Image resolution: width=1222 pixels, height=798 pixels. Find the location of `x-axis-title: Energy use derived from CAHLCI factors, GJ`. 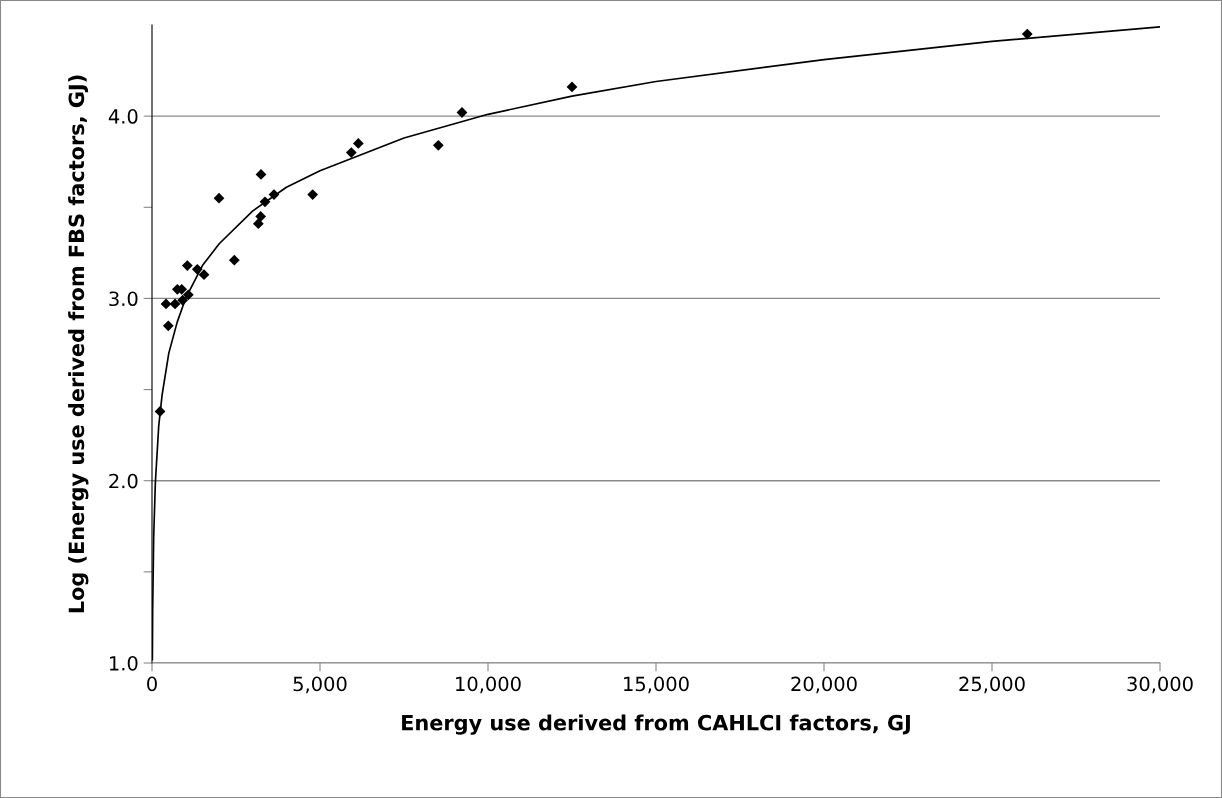

x-axis-title: Energy use derived from CAHLCI factors, GJ is located at coordinates (656, 724).